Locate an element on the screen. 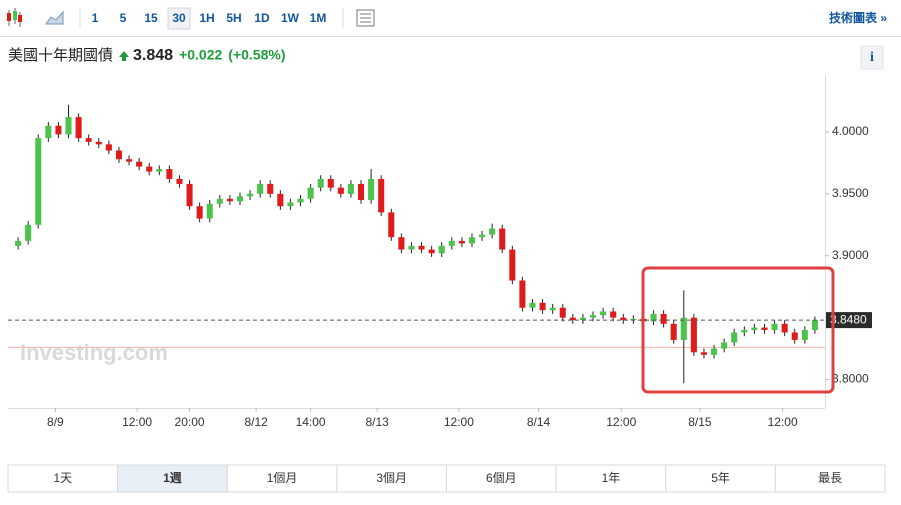 This screenshot has width=901, height=505. range-tab-label: 1天 is located at coordinates (62, 478).